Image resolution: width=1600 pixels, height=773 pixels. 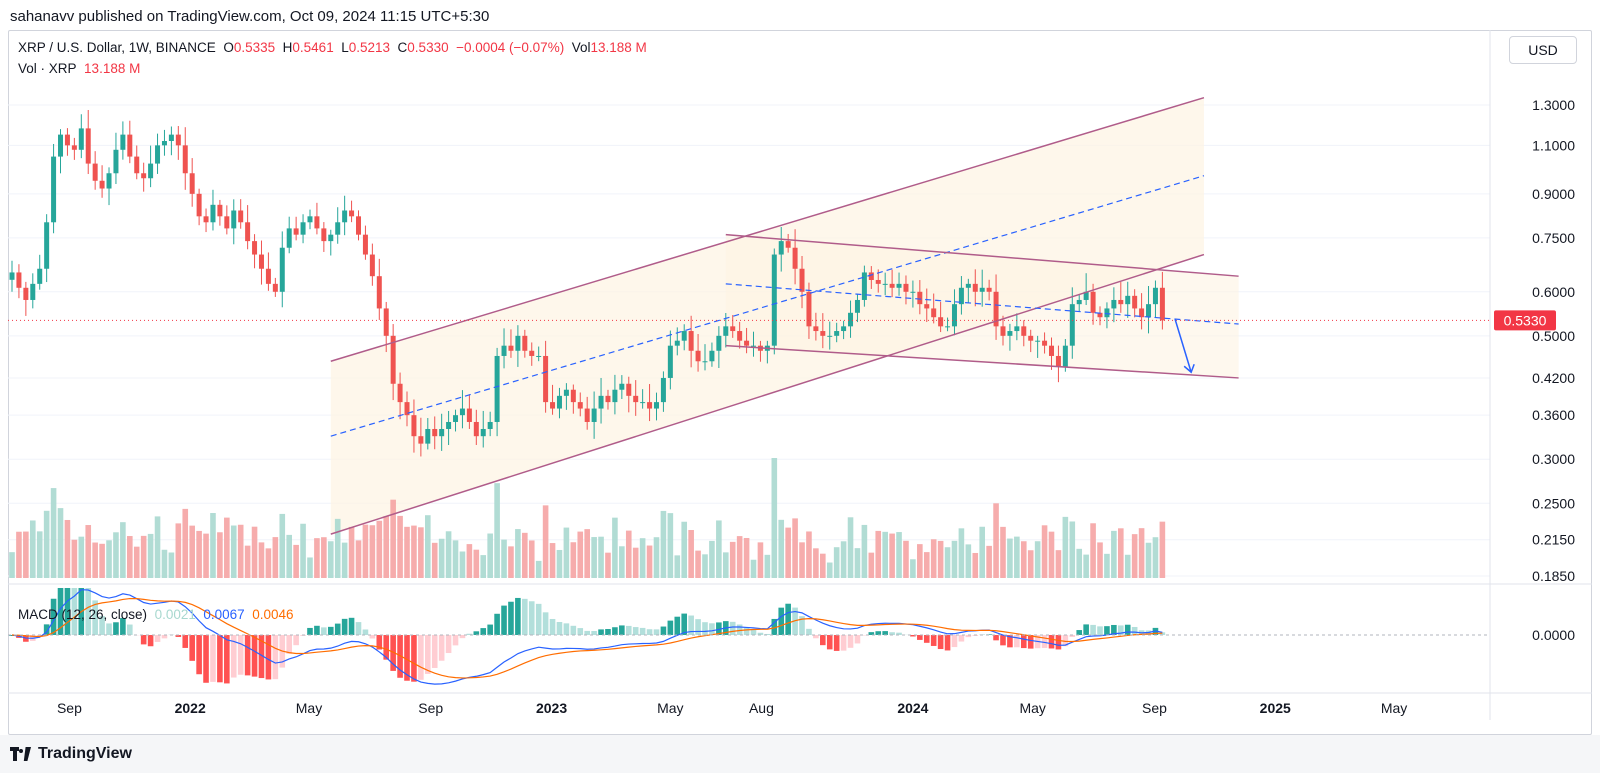 I want to click on descending-channel-mid, so click(x=982, y=304).